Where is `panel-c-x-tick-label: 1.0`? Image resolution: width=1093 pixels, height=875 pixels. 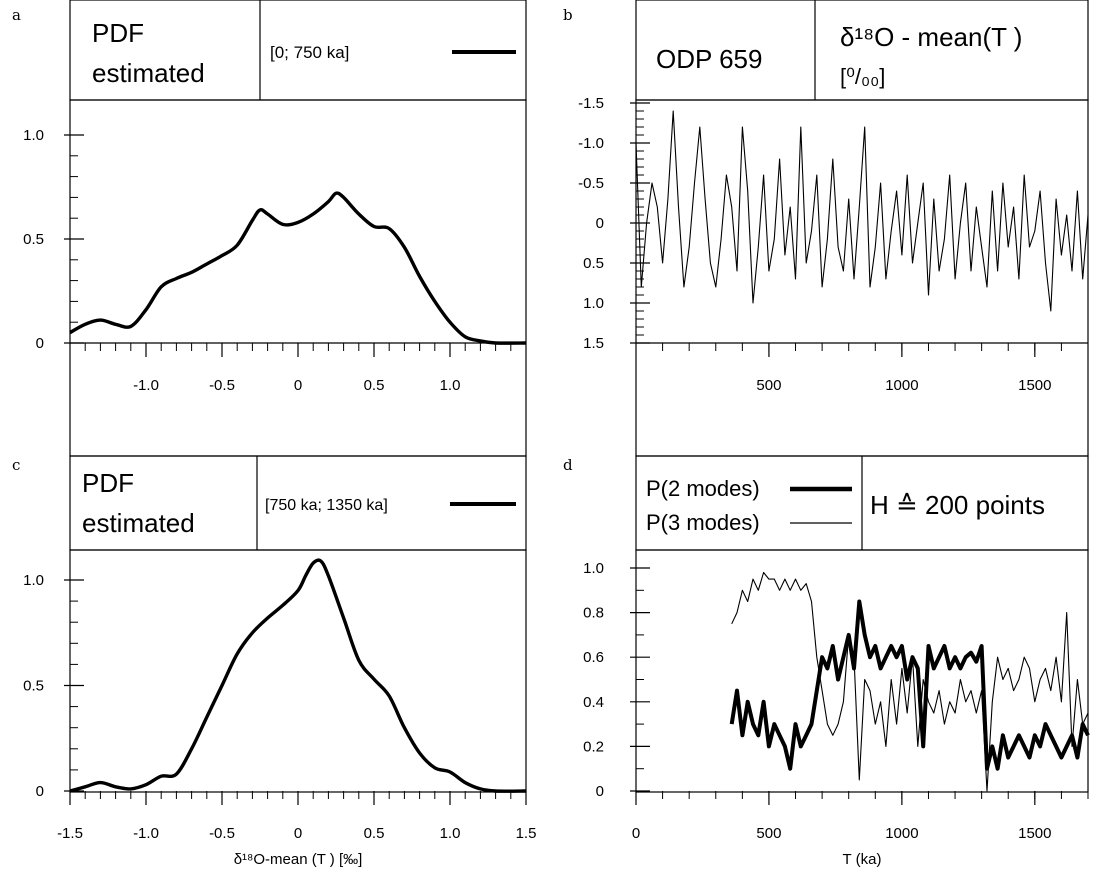
panel-c-x-tick-label: 1.0 is located at coordinates (450, 833).